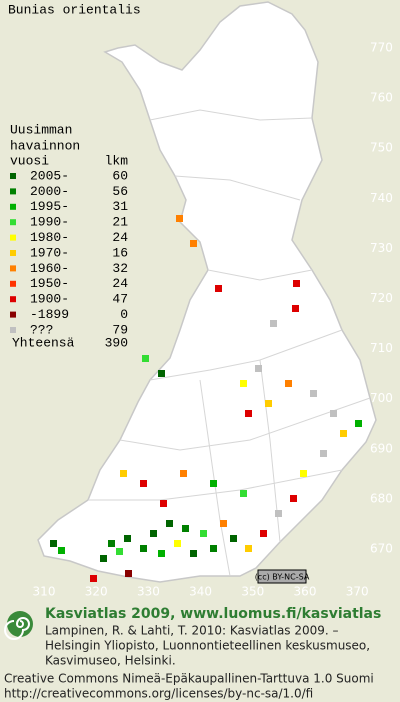 The image size is (400, 702). What do you see at coordinates (110, 661) in the screenshot?
I see `citation: Kasvimuseo, Helsinki.` at bounding box center [110, 661].